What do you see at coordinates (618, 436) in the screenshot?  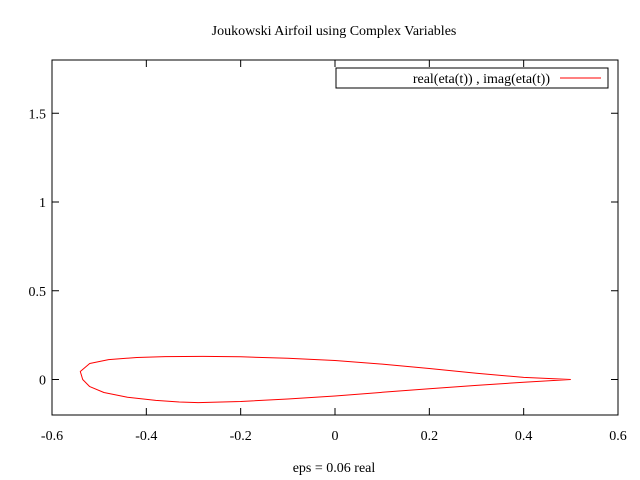 I see `x-tick-label: 0.6` at bounding box center [618, 436].